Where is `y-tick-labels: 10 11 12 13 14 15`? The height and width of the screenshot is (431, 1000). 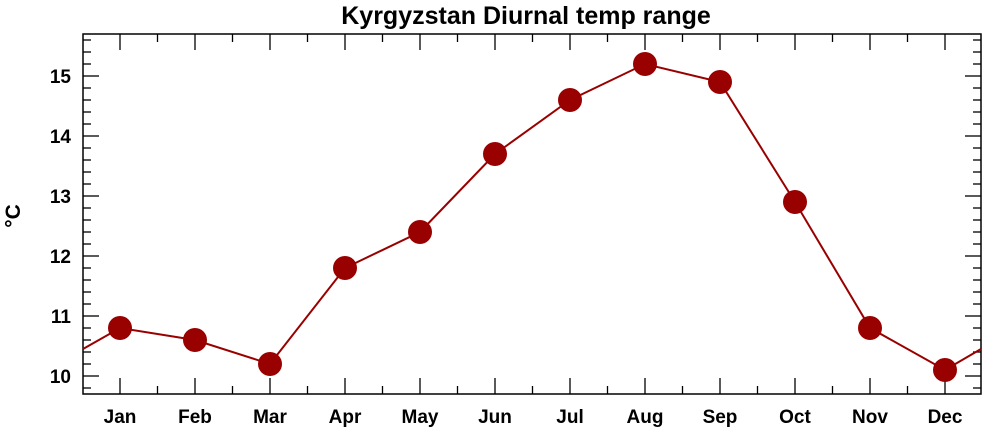
y-tick-labels: 10 11 12 13 14 15 is located at coordinates (61, 227).